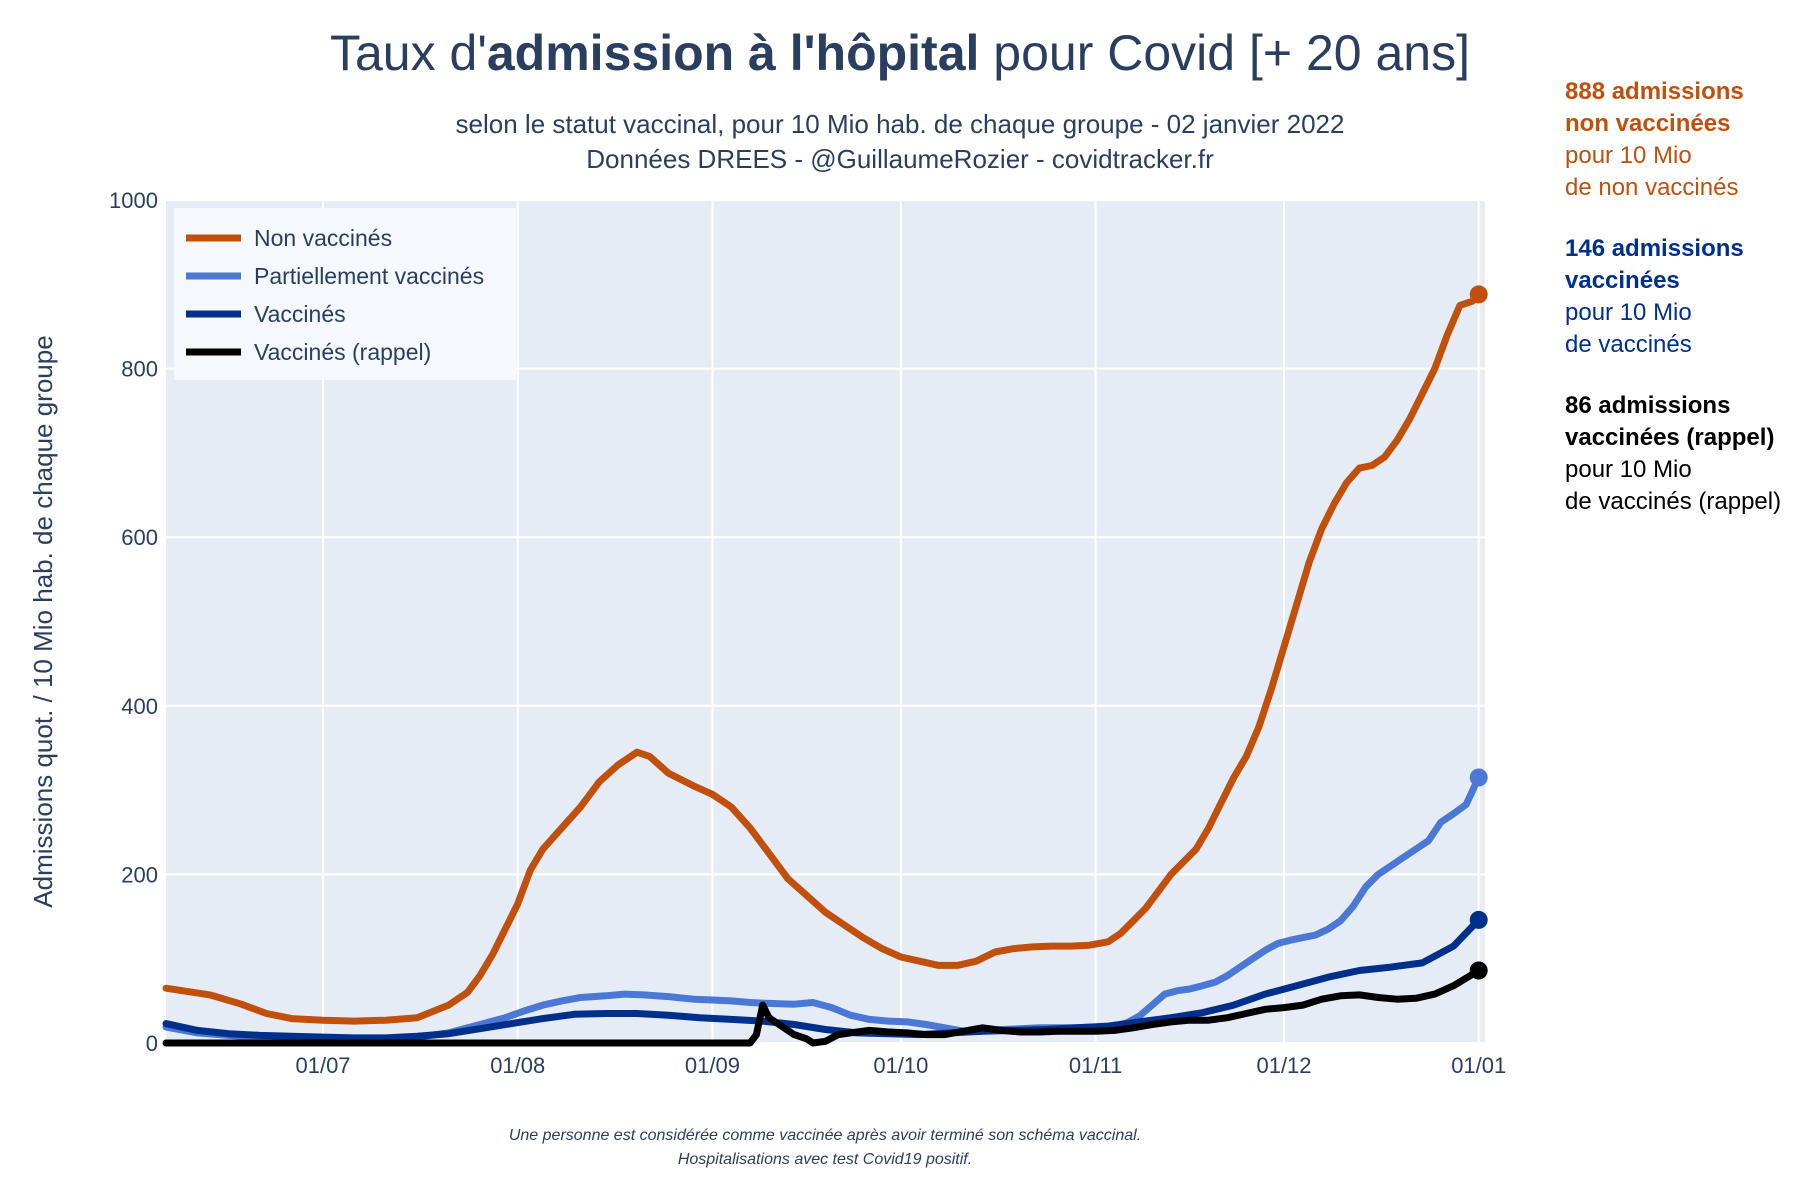 The height and width of the screenshot is (1200, 1800). Describe the element at coordinates (139, 874) in the screenshot. I see `y-tick-label: 200` at that location.